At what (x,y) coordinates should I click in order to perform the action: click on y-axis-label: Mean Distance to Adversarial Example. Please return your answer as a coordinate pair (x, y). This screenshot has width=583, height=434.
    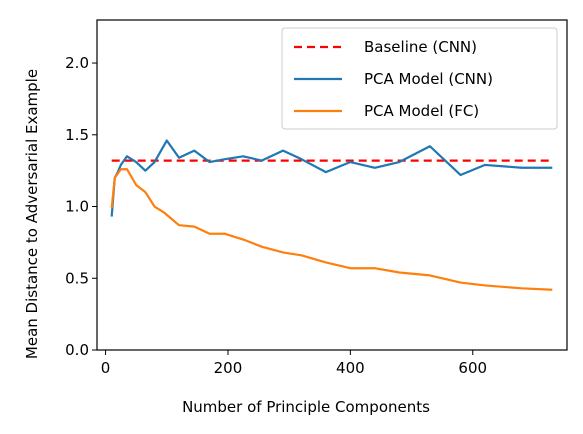
    Looking at the image, I should click on (32, 214).